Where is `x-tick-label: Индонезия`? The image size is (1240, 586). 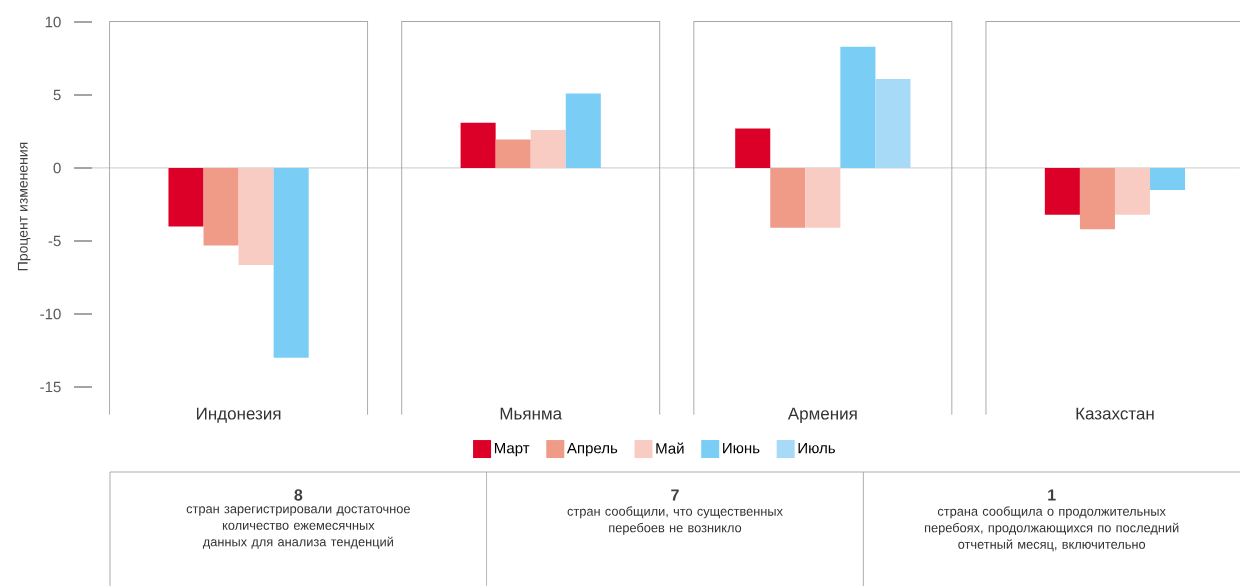 x-tick-label: Индонезия is located at coordinates (239, 415).